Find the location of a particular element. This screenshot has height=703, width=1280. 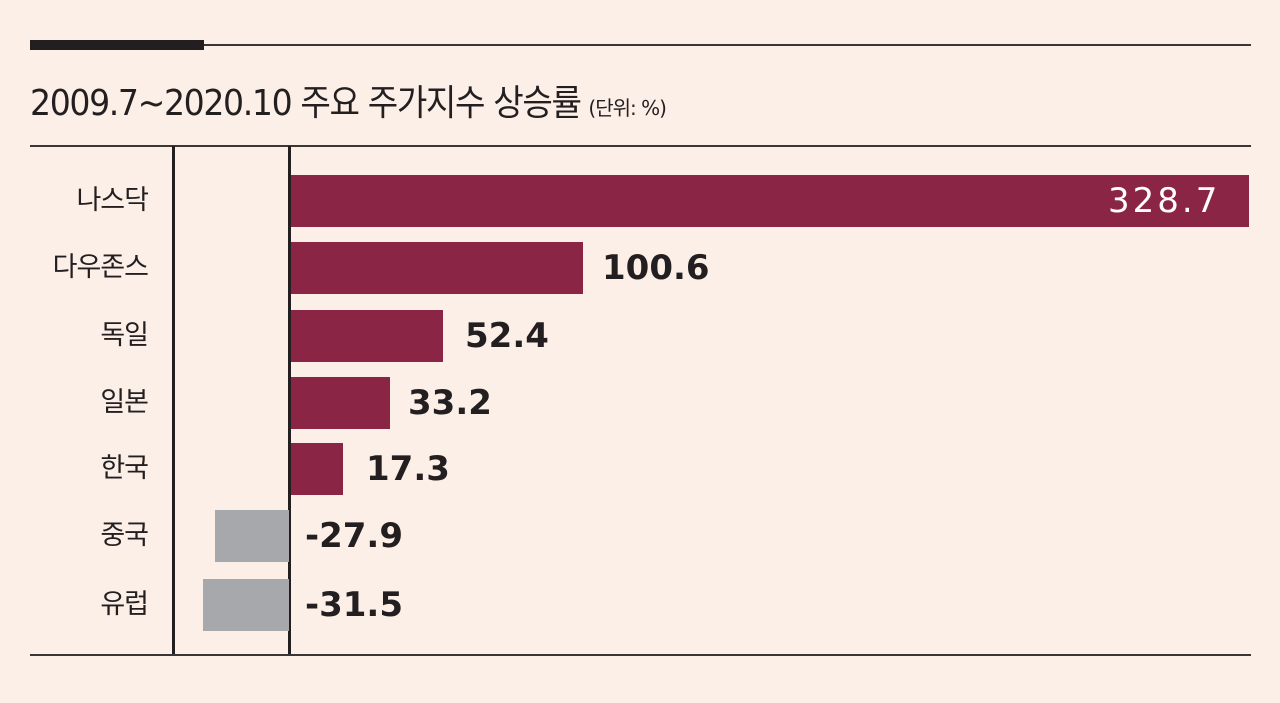

category-label: 다우존스 is located at coordinates (100, 267).